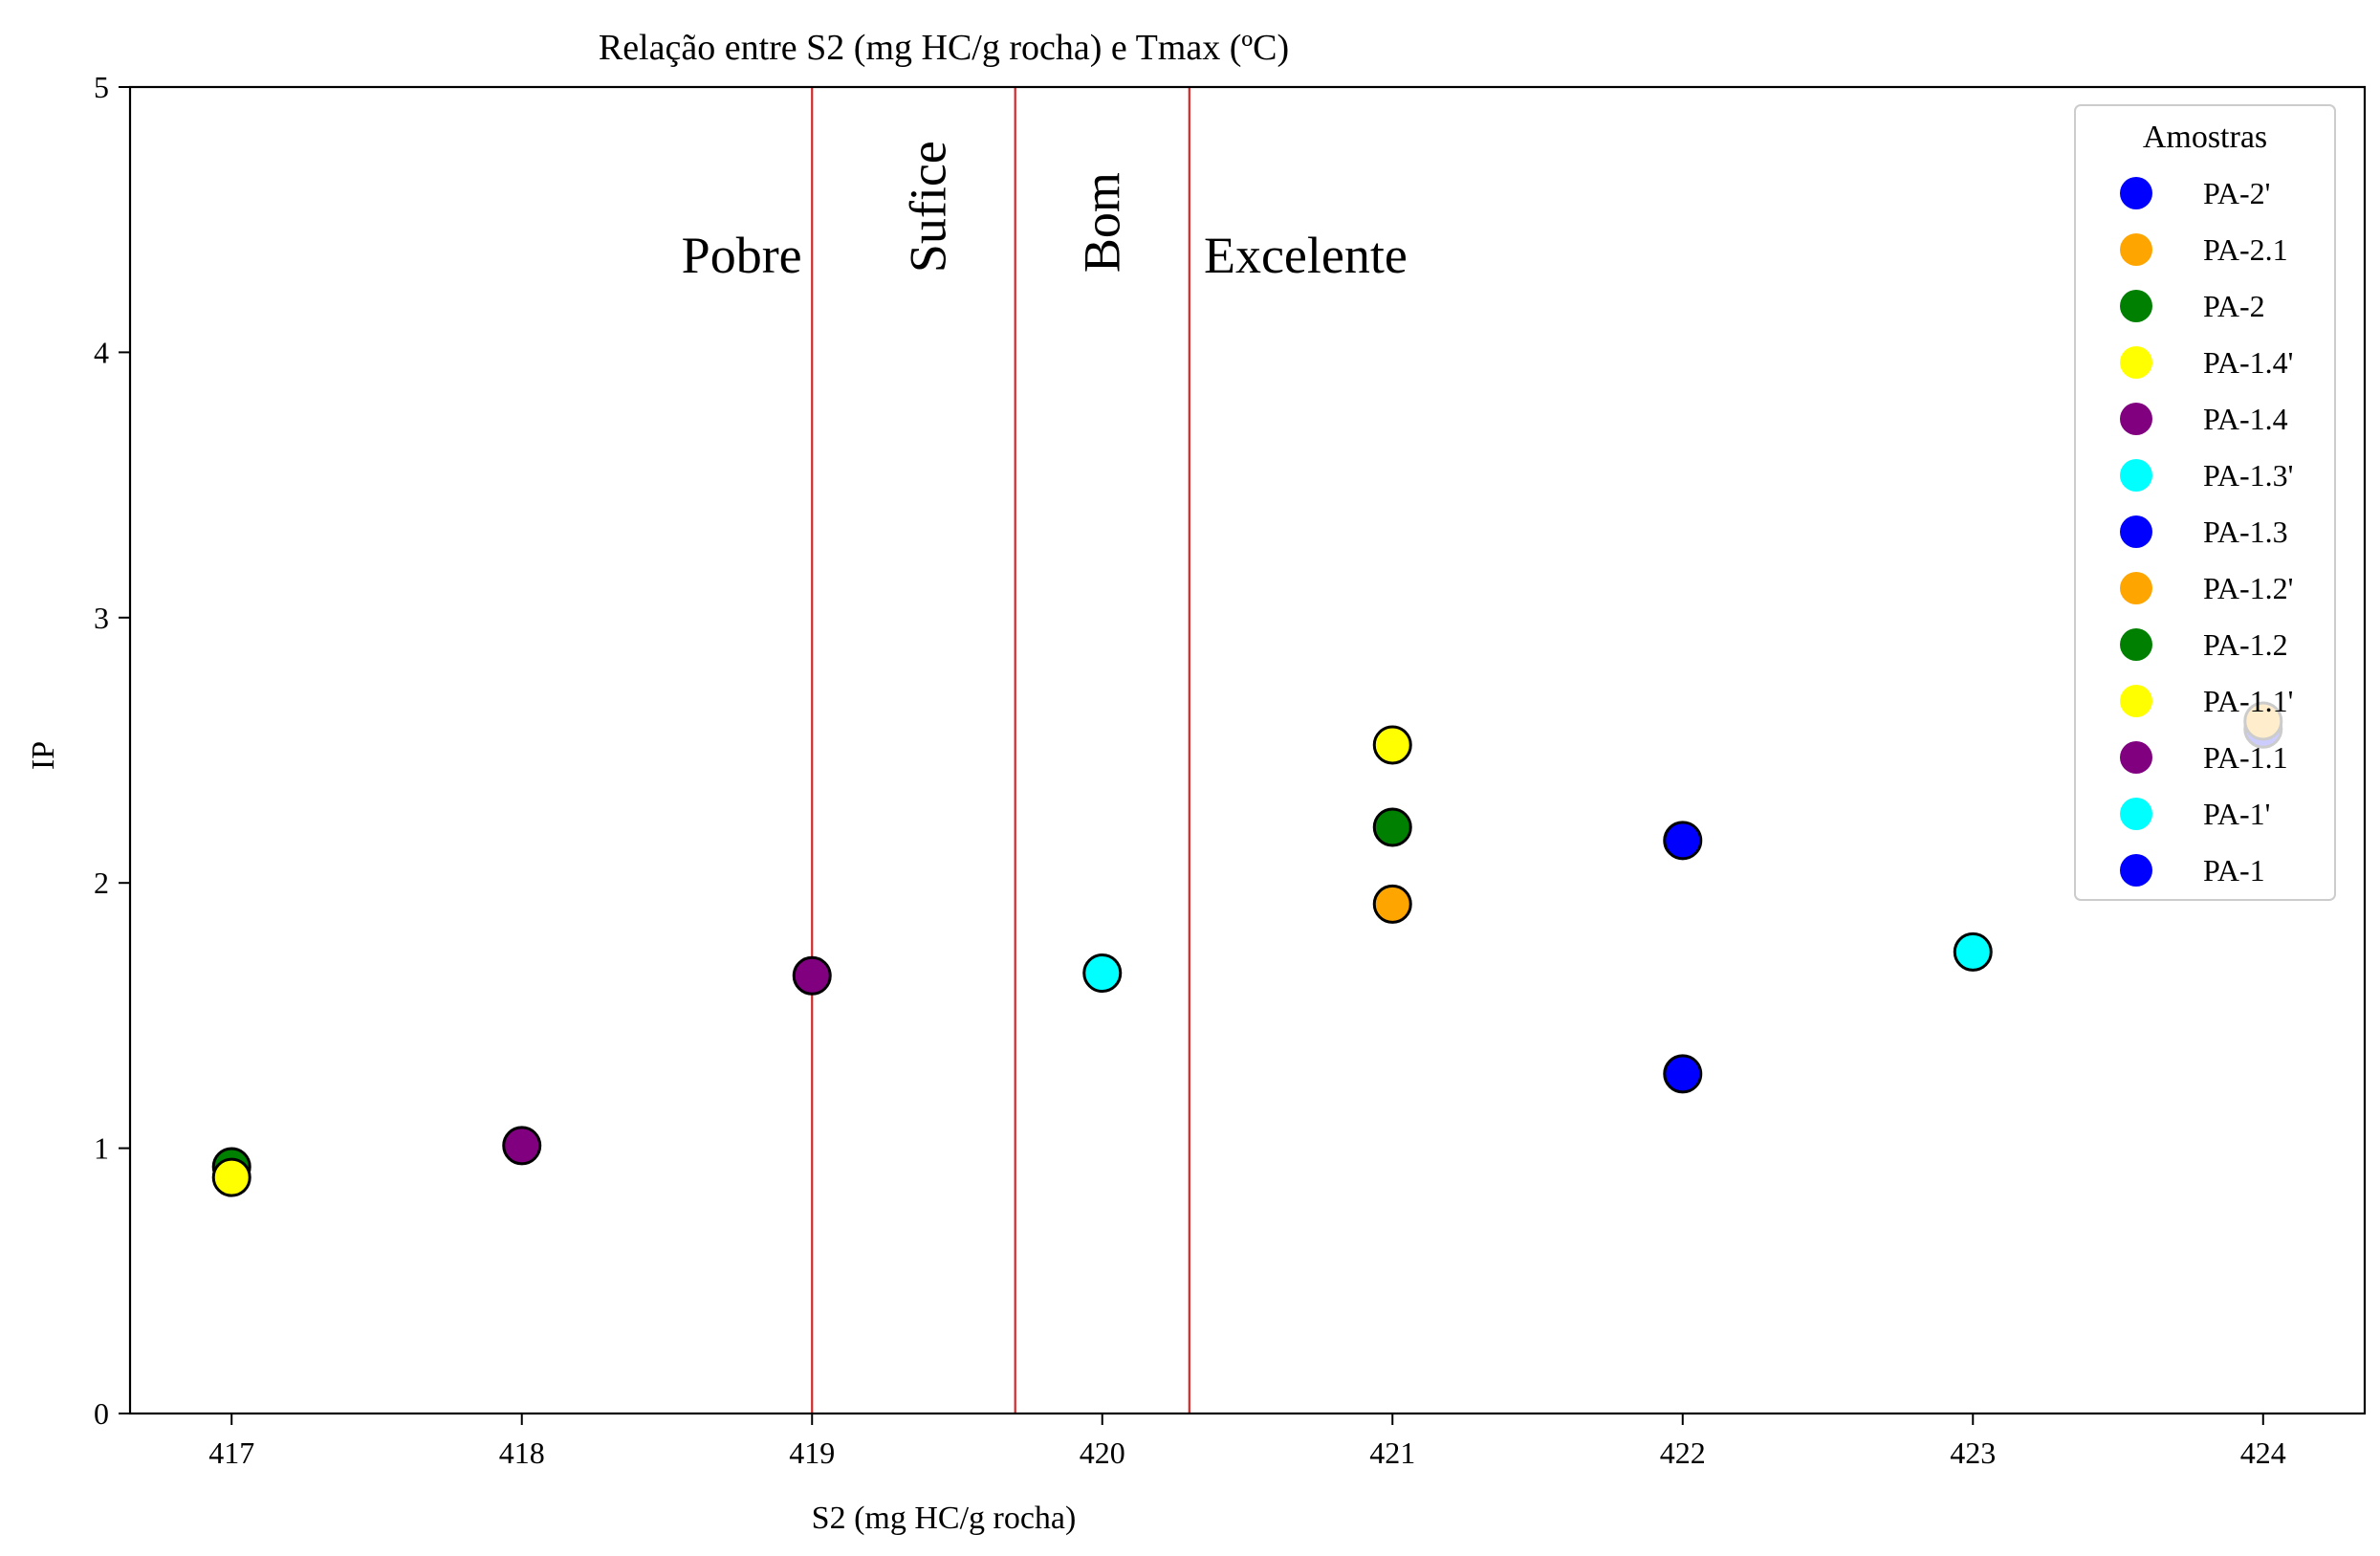 The height and width of the screenshot is (1556, 2380). What do you see at coordinates (102, 618) in the screenshot?
I see `y-tick-label: 3` at bounding box center [102, 618].